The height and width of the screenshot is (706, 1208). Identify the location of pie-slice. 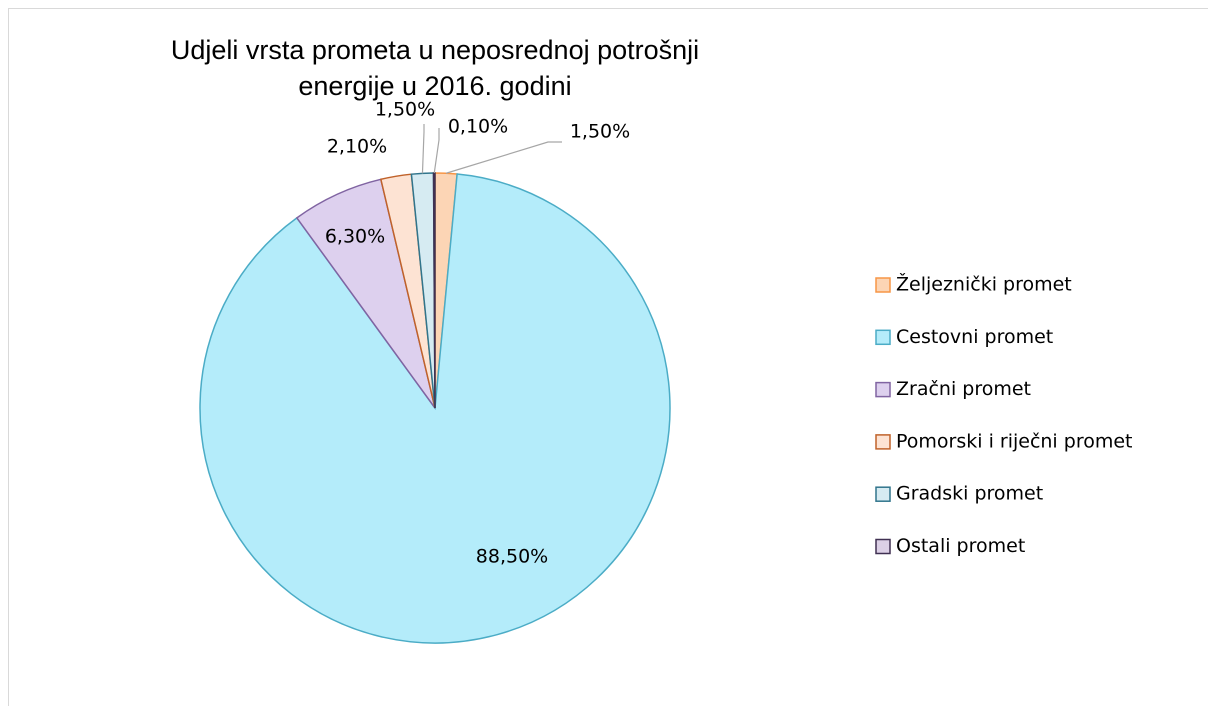
(434, 290).